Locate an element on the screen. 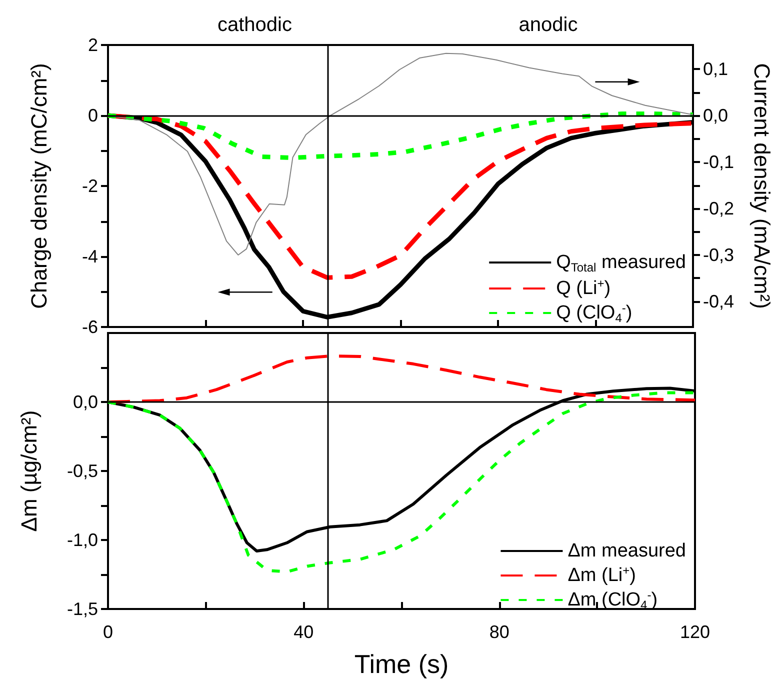  x-tick-label: 80 is located at coordinates (499, 632).